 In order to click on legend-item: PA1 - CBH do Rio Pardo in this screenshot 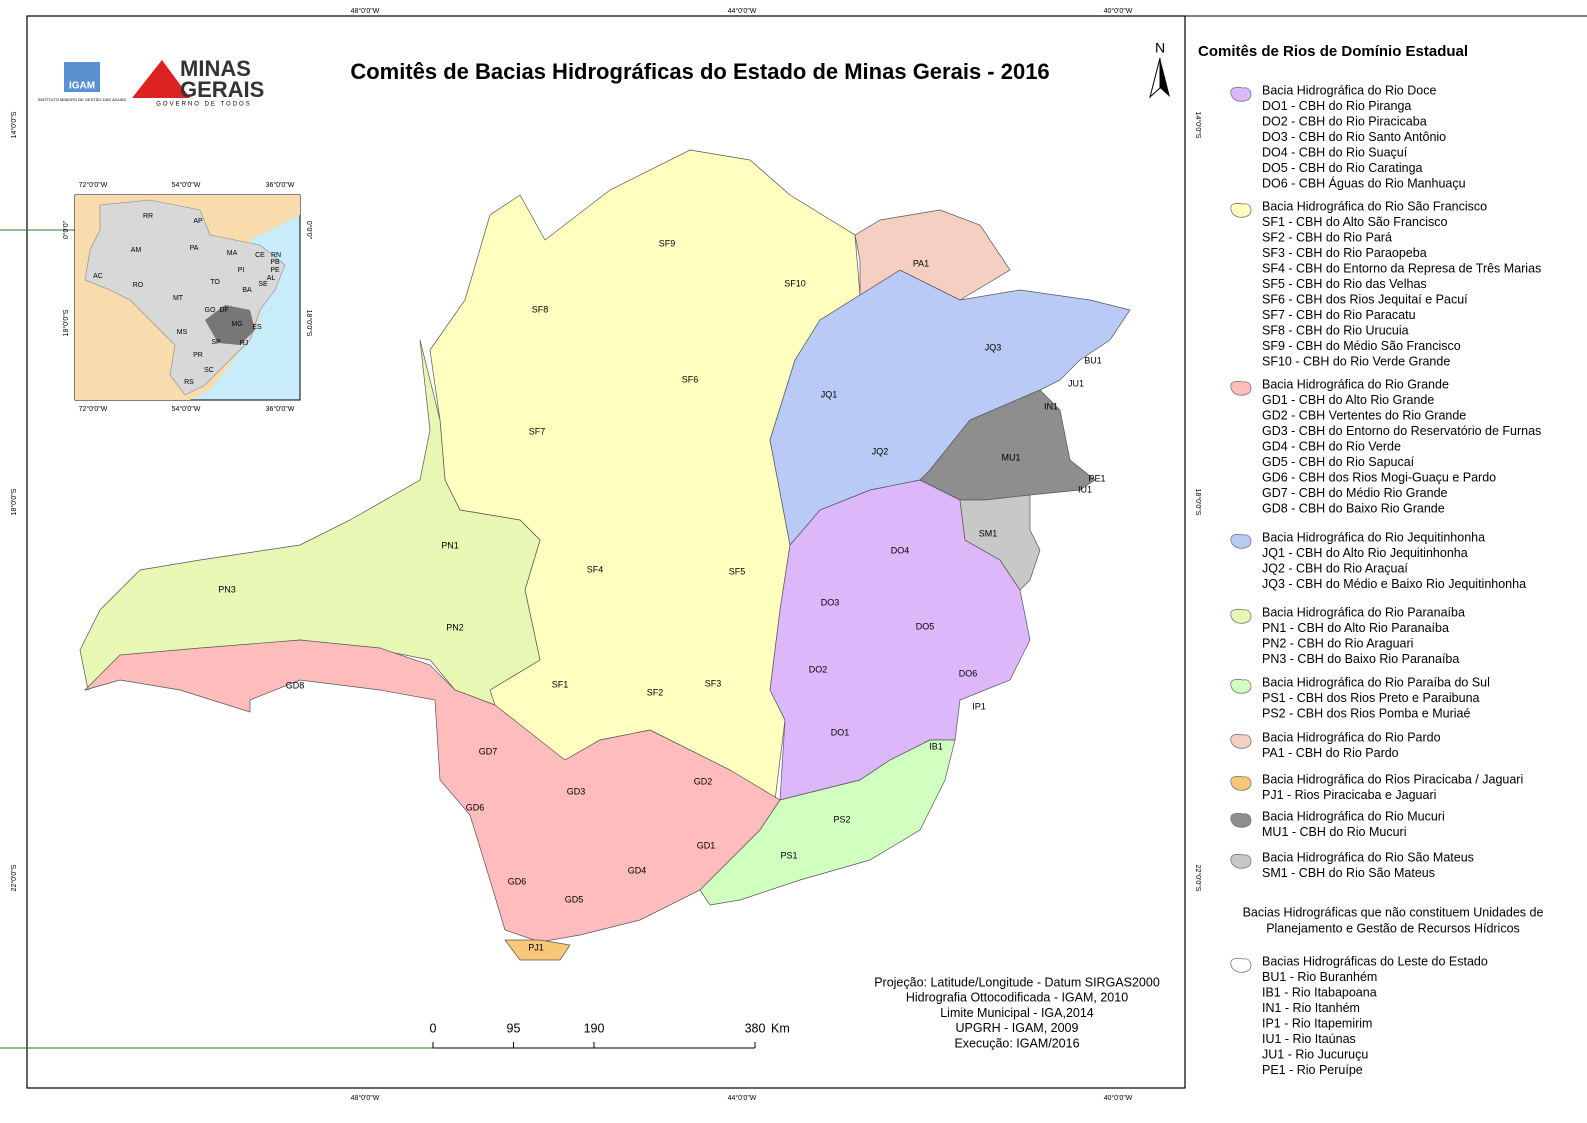, I will do `click(1330, 753)`.